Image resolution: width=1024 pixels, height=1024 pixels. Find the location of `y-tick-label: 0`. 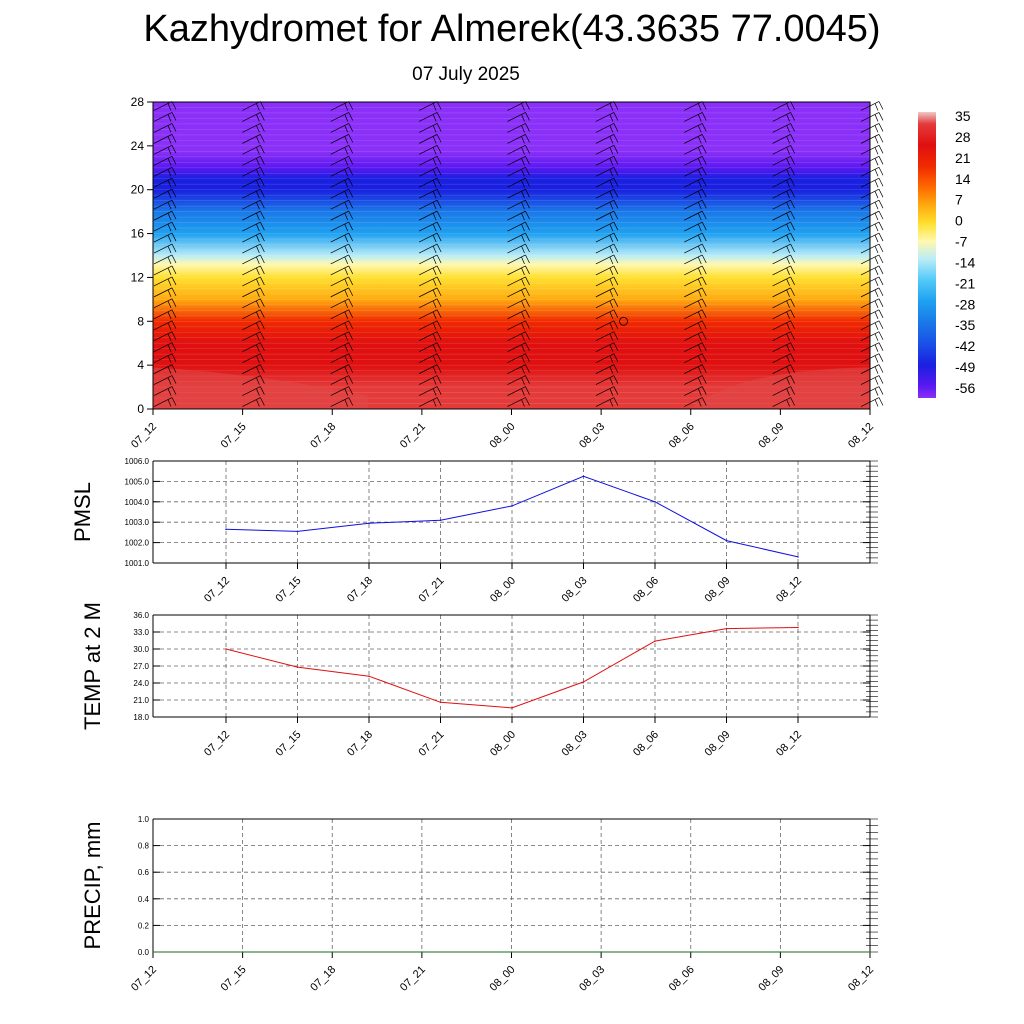

y-tick-label: 0 is located at coordinates (140, 409).